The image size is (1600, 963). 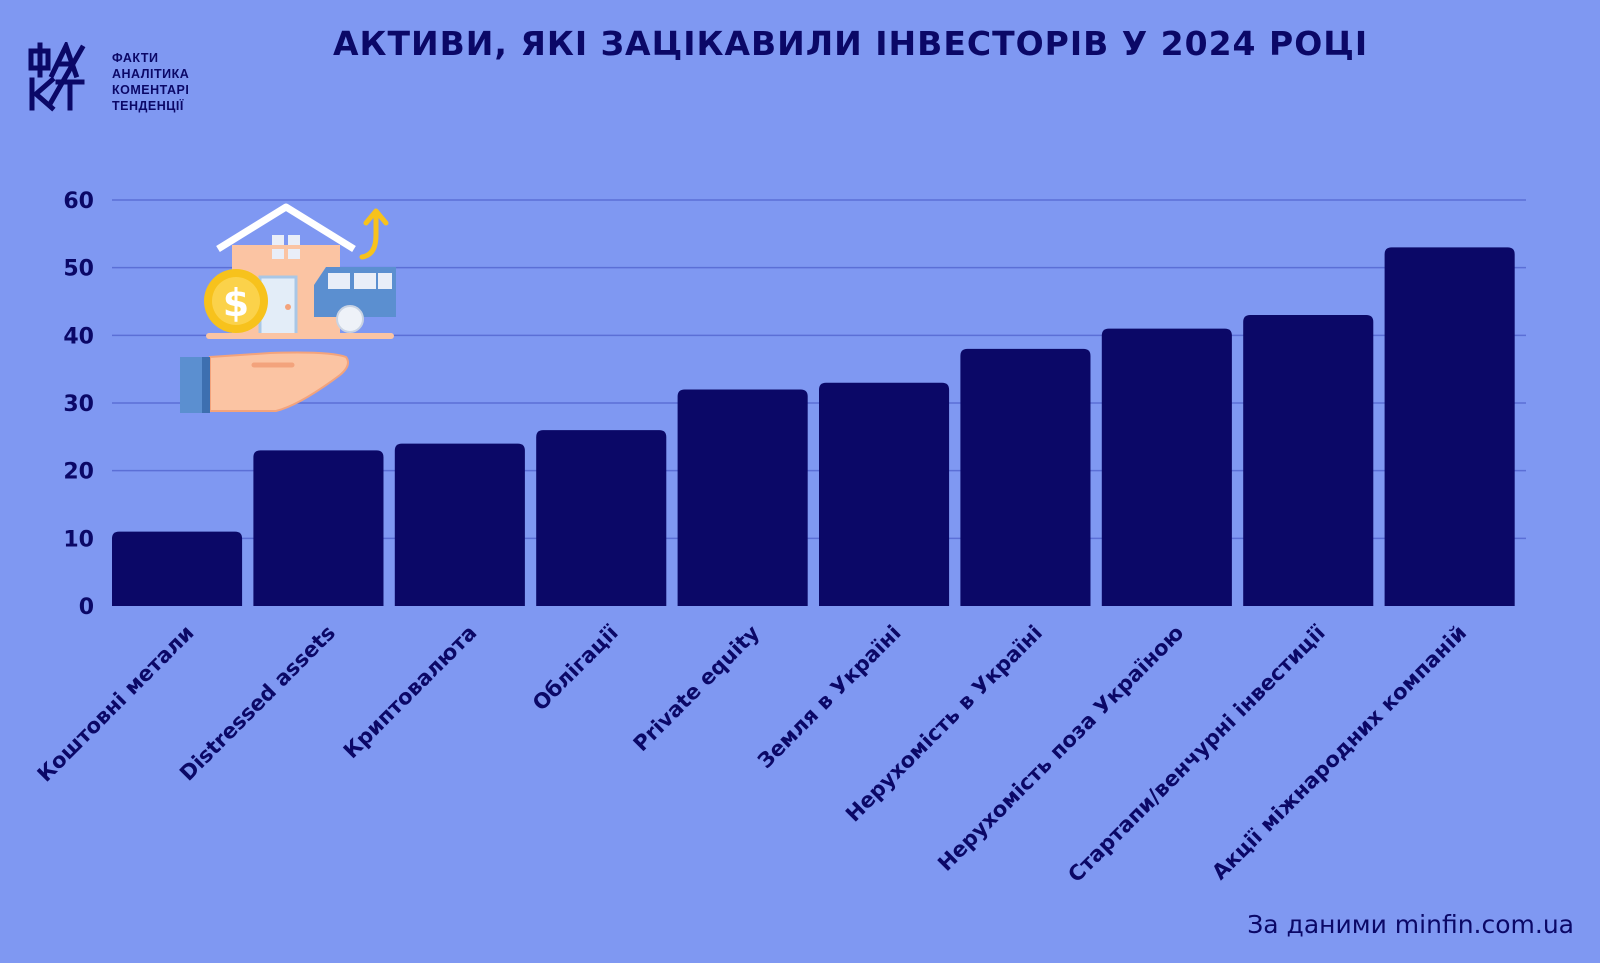 What do you see at coordinates (151, 74) in the screenshot?
I see `logo-tagline-2: АНАЛІТИКА` at bounding box center [151, 74].